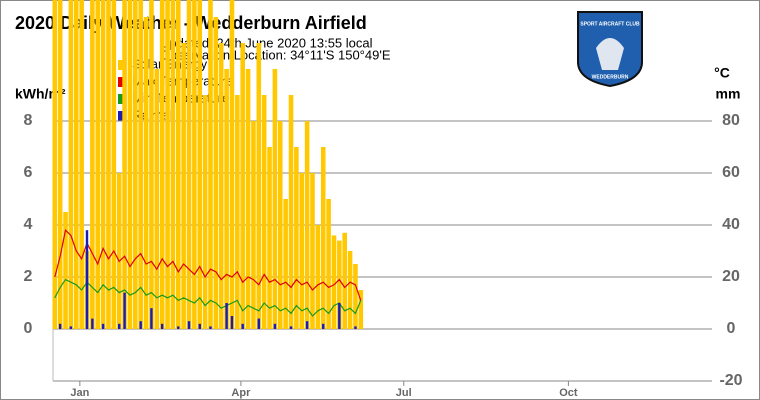 The width and height of the screenshot is (760, 400). Describe the element at coordinates (79, 393) in the screenshot. I see `x-tick-label: Jan` at that location.